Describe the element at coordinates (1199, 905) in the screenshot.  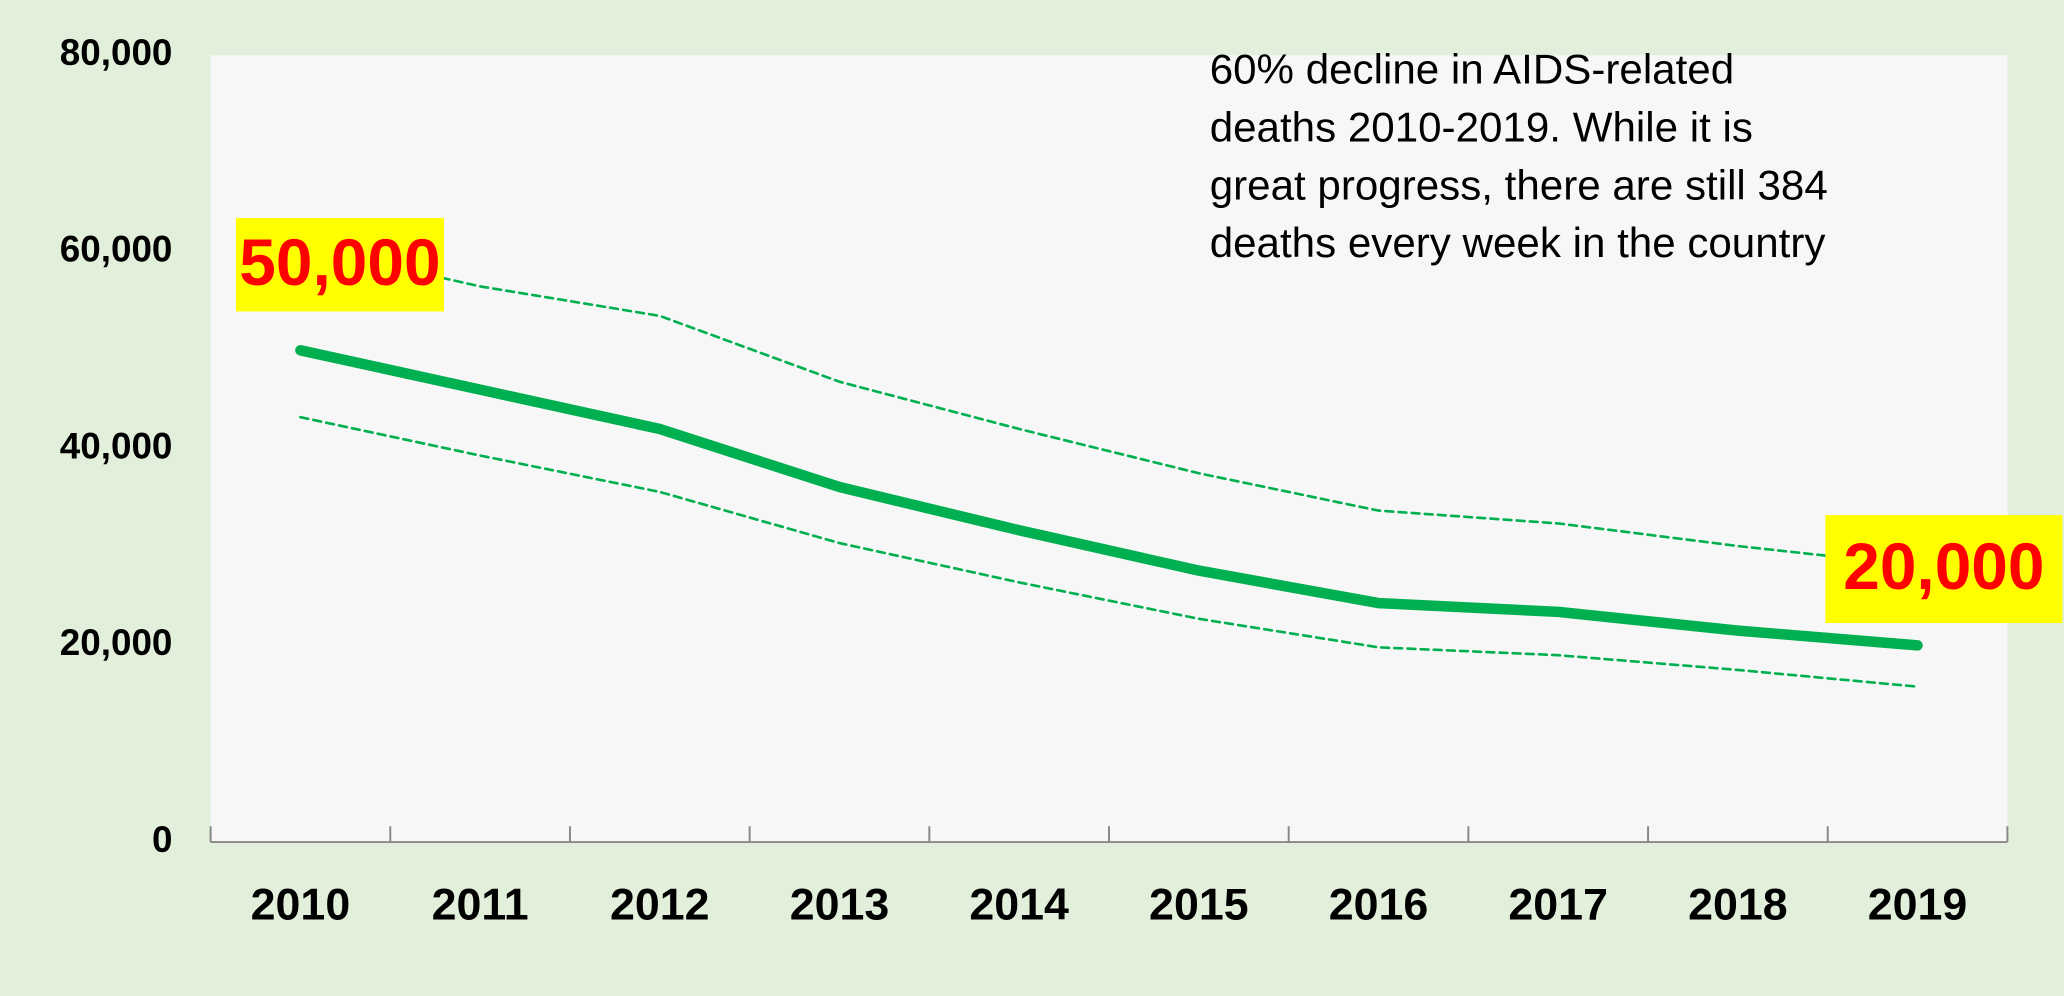
I see `x-tick-label: 2015` at that location.